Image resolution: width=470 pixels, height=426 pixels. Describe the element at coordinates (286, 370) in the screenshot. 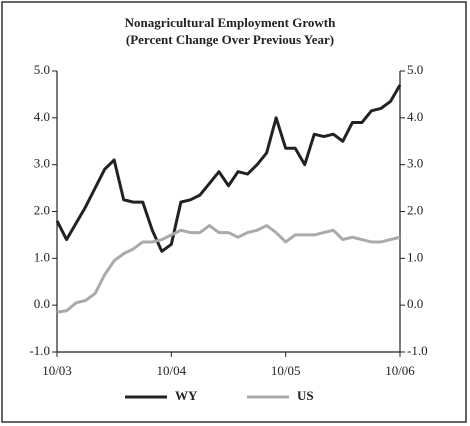

I see `x-tick-label: 10/05` at that location.